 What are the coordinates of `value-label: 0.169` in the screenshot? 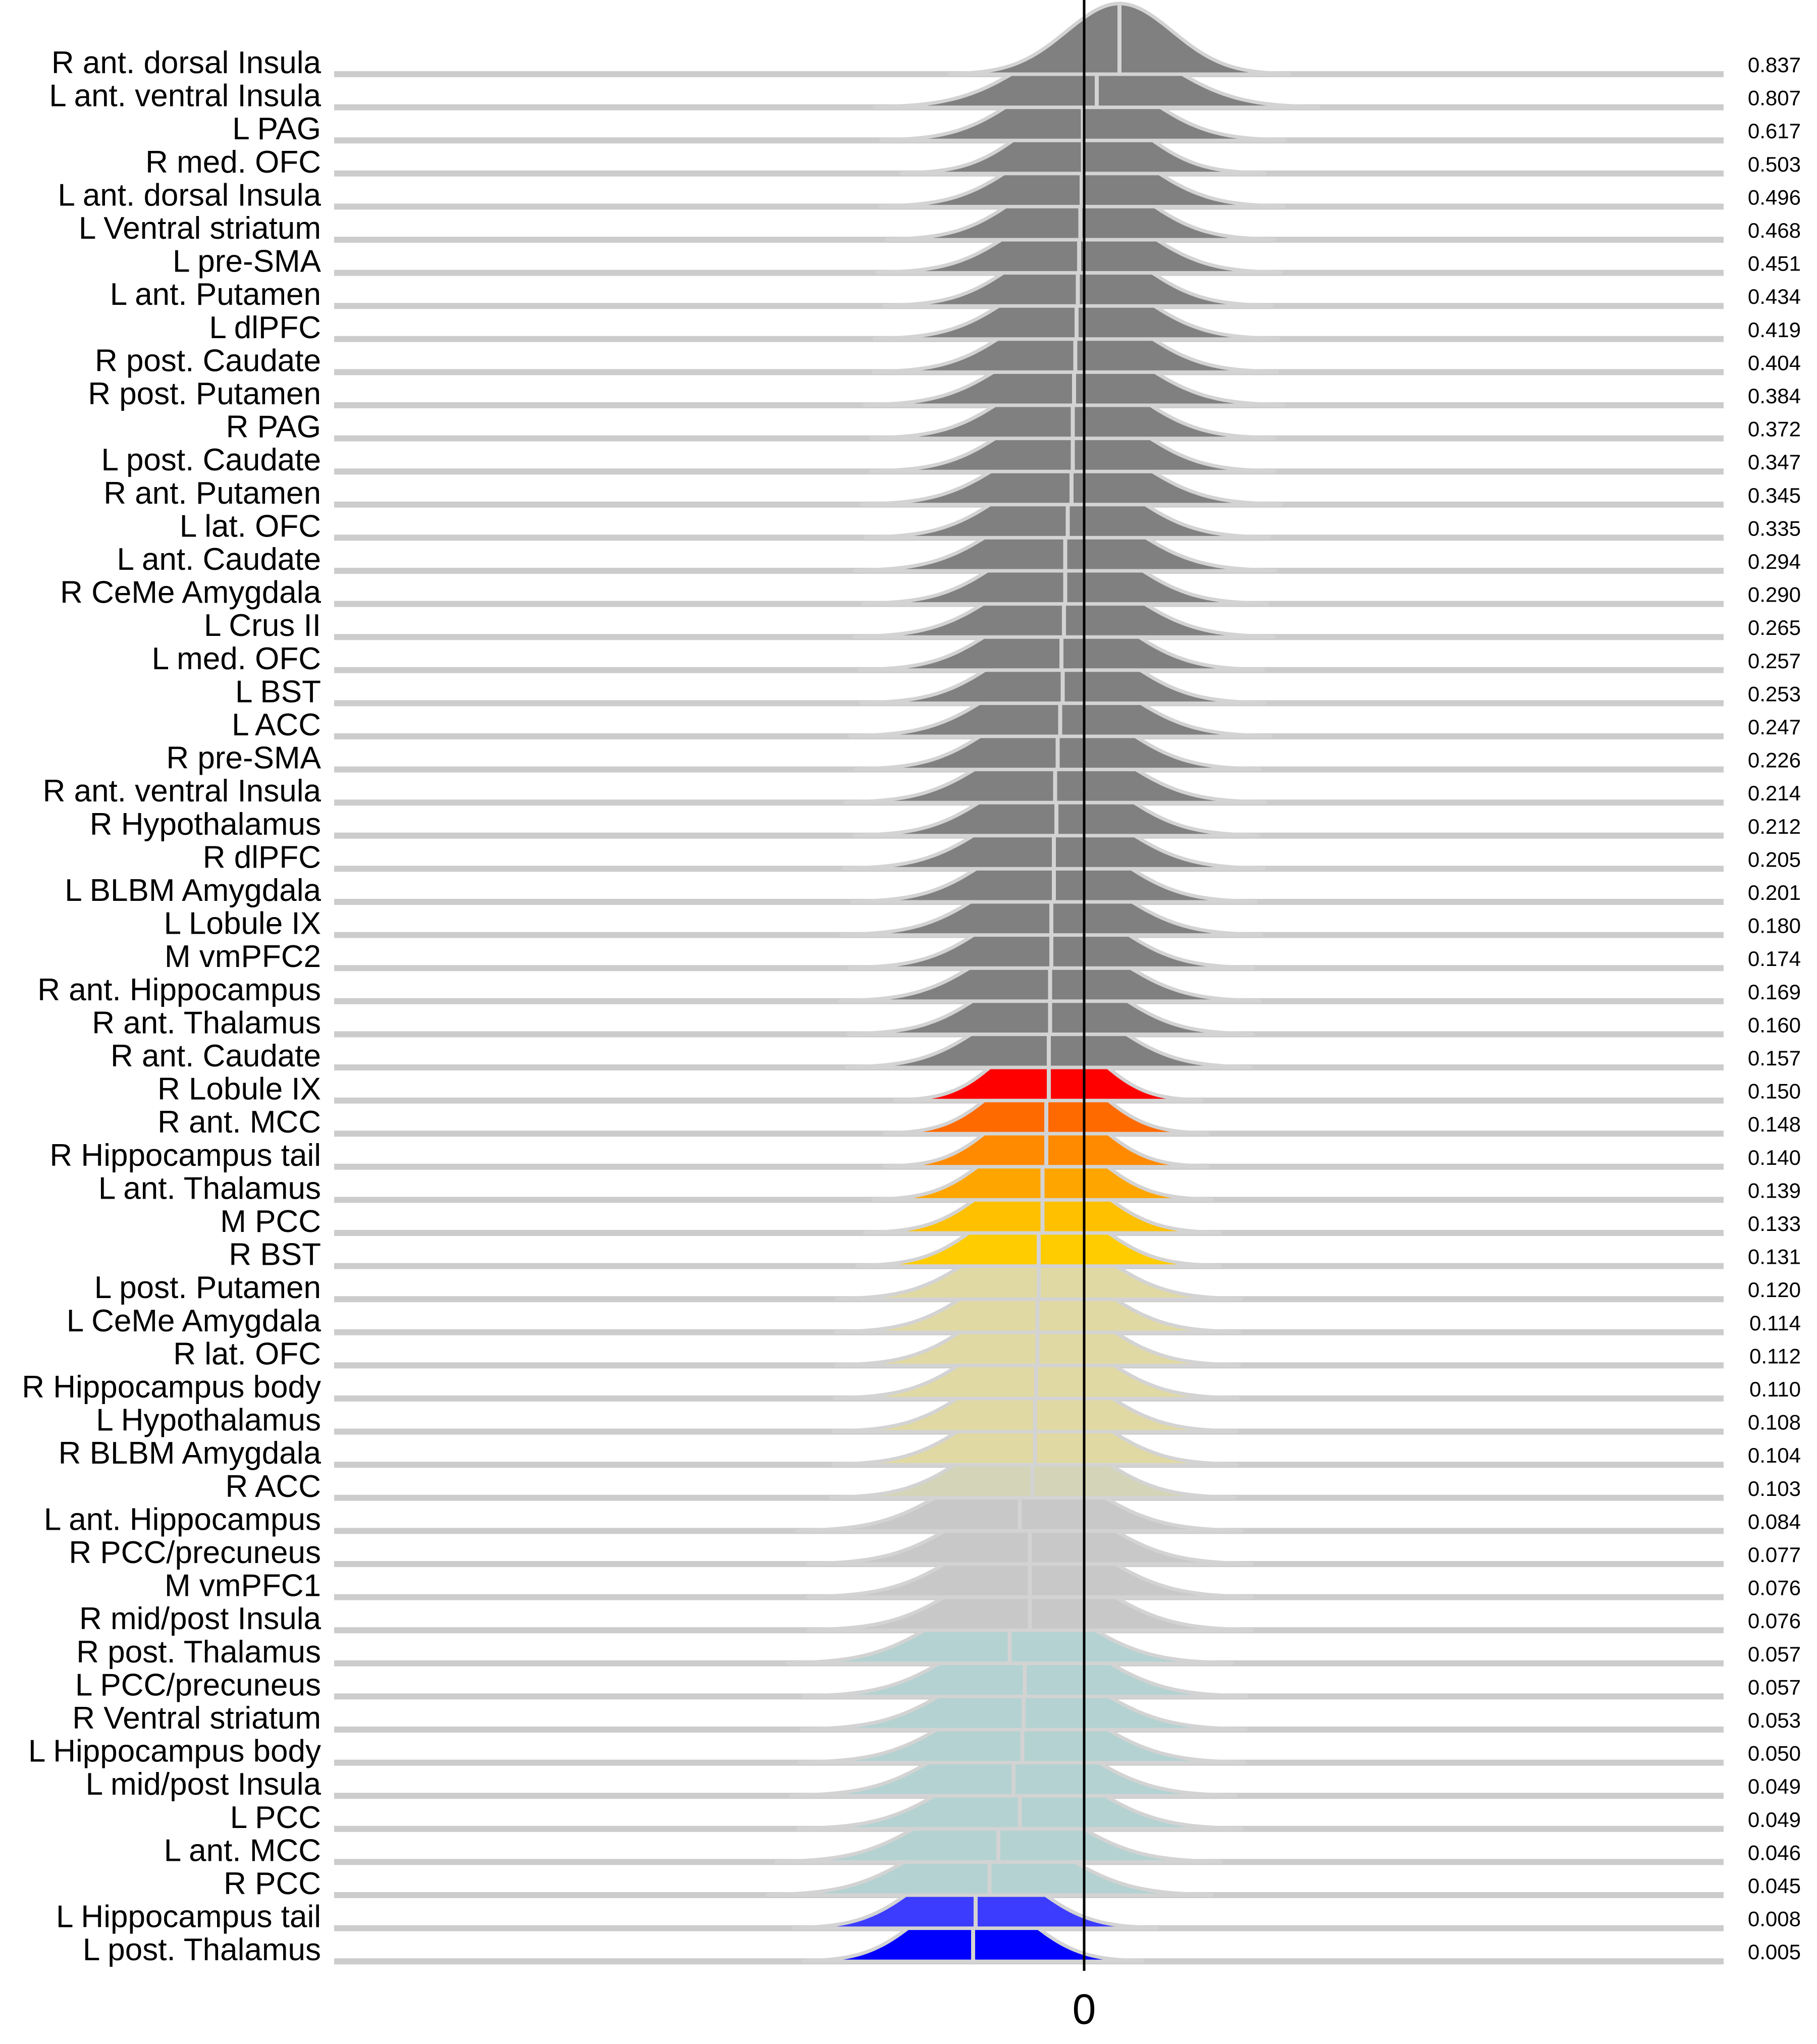 It's located at (1774, 992).